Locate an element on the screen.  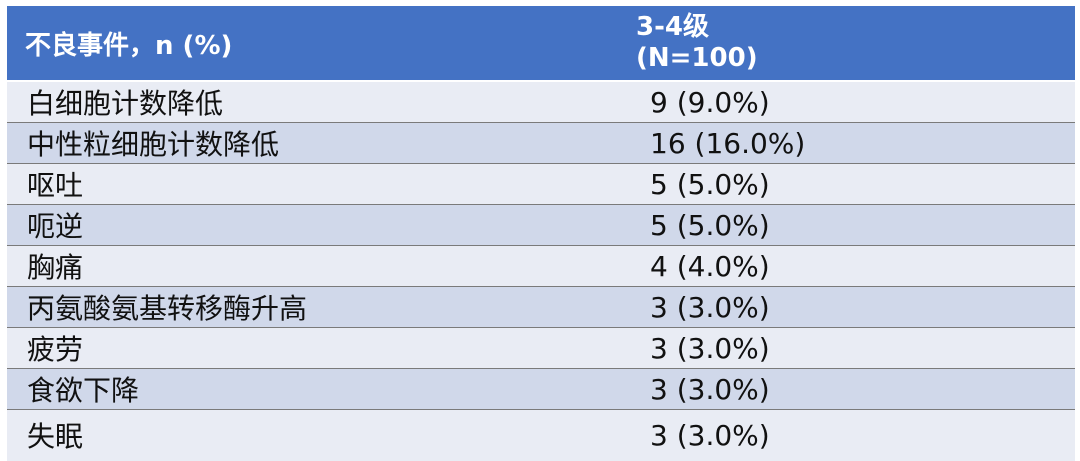
table-row: 白细胞计数降低 9 (9.0%) is located at coordinates (541, 101).